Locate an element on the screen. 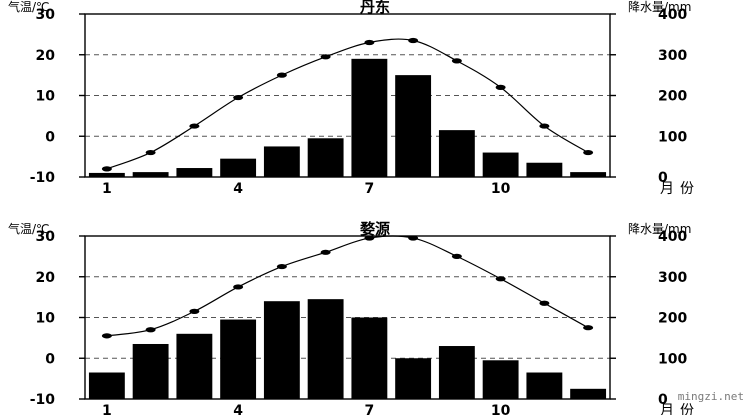 Image resolution: width=750 pixels, height=415 pixels. watermark: mingzi.net is located at coordinates (710, 396).